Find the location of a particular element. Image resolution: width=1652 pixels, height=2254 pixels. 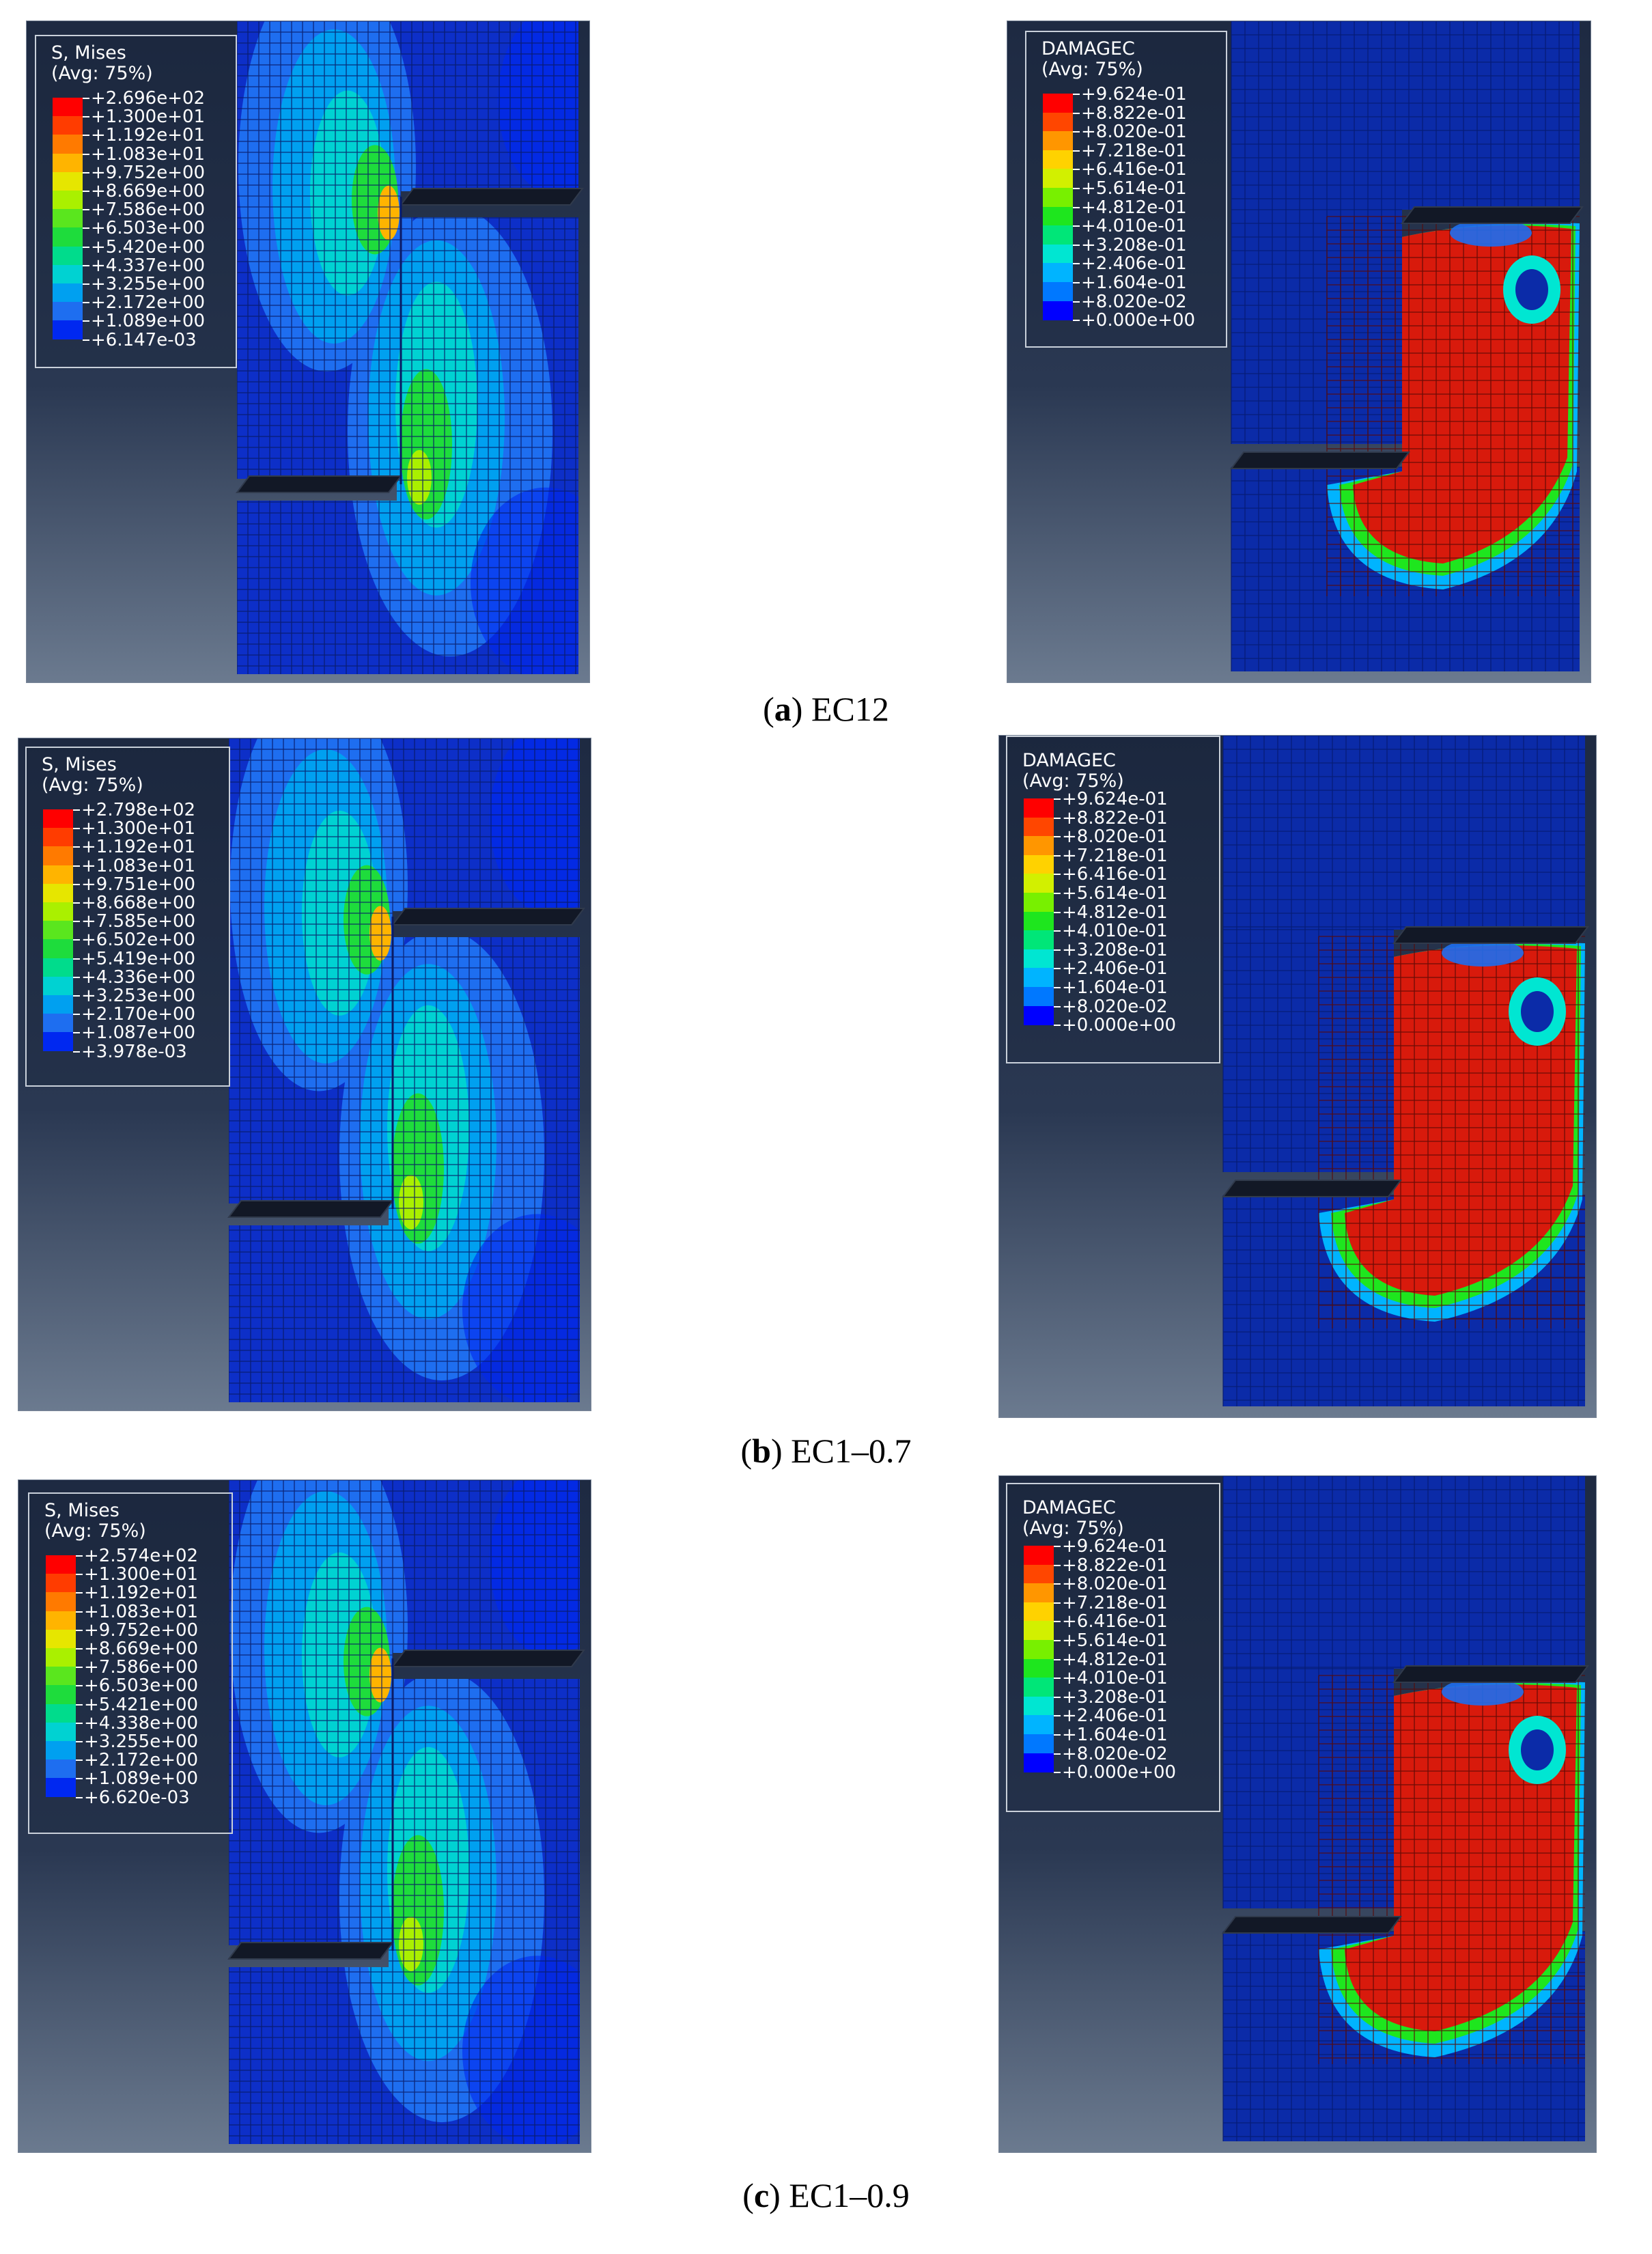

stress-contour is located at coordinates (538, 109).